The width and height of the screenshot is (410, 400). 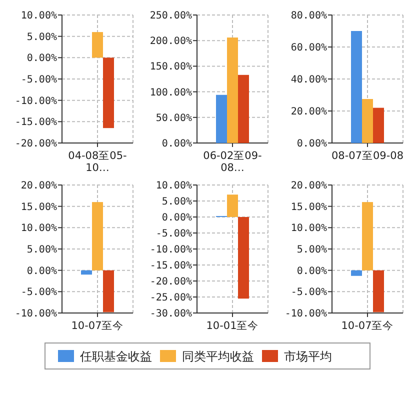 I want to click on legend-label: 同类平均收益, so click(x=218, y=357).